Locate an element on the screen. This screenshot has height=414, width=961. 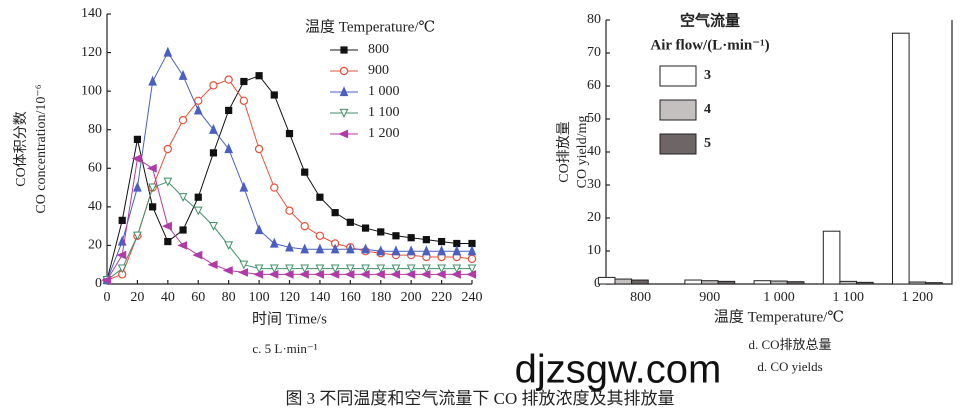
x-tick-label: 1 000 is located at coordinates (779, 297).